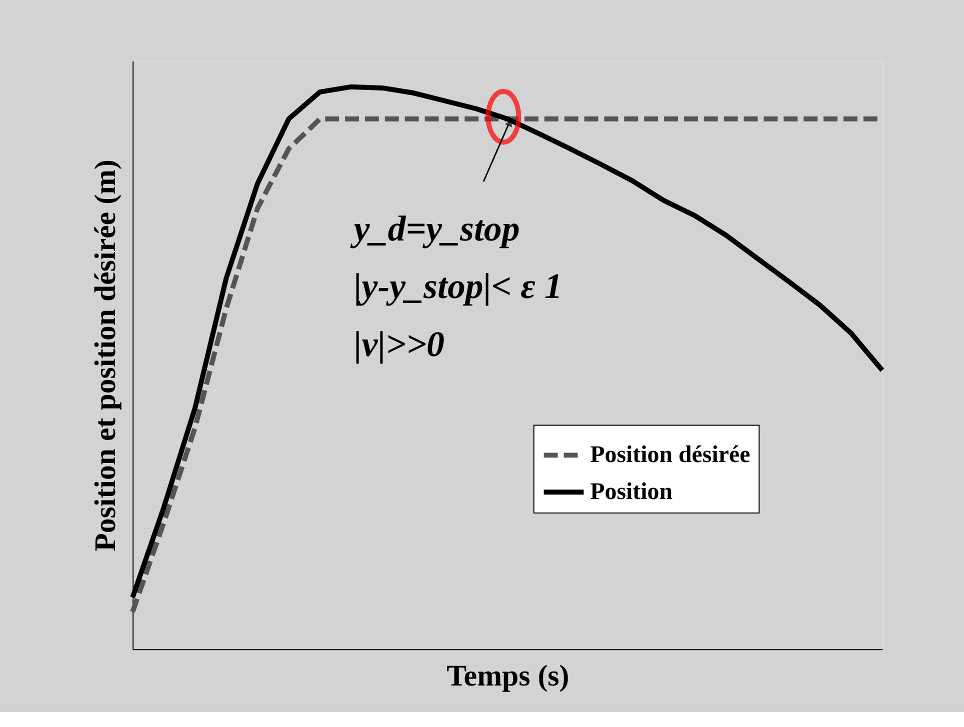  I want to click on legend-label: Position désirée, so click(670, 455).